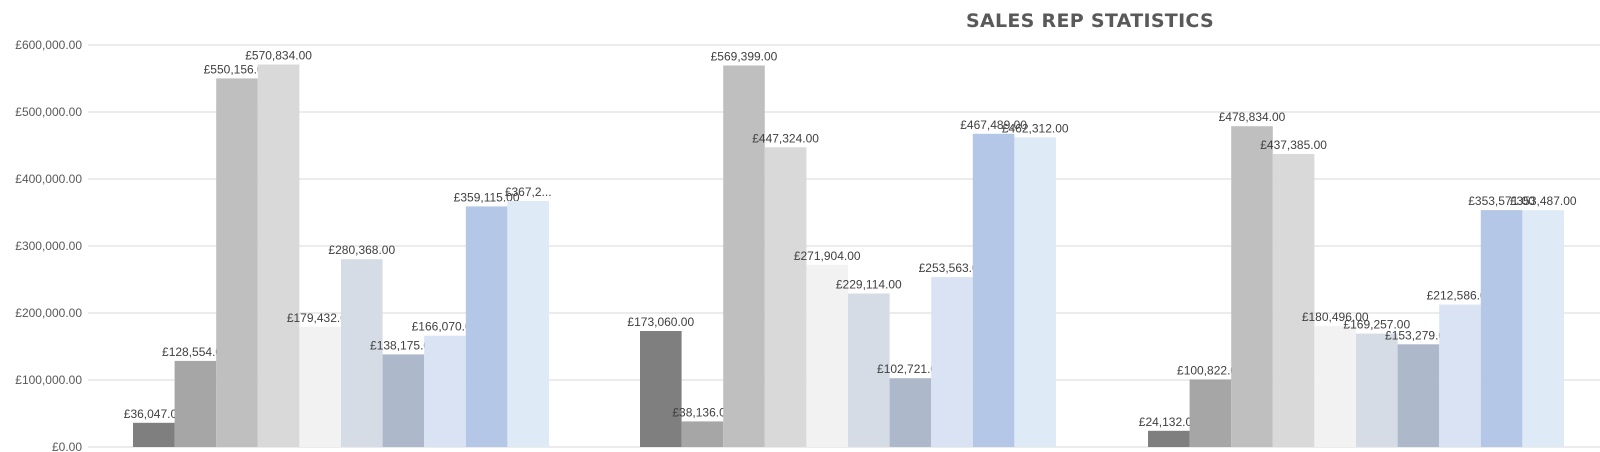  Describe the element at coordinates (1460, 296) in the screenshot. I see `data-label: £212,586.00` at that location.